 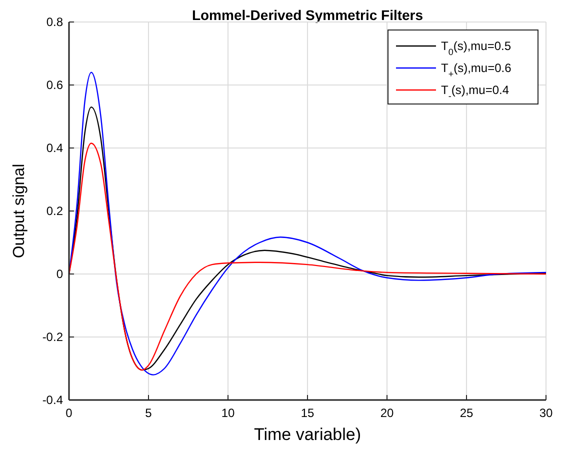 What do you see at coordinates (308, 15) in the screenshot?
I see `chart-title: Lommel-Derived Symmetric Filters` at bounding box center [308, 15].